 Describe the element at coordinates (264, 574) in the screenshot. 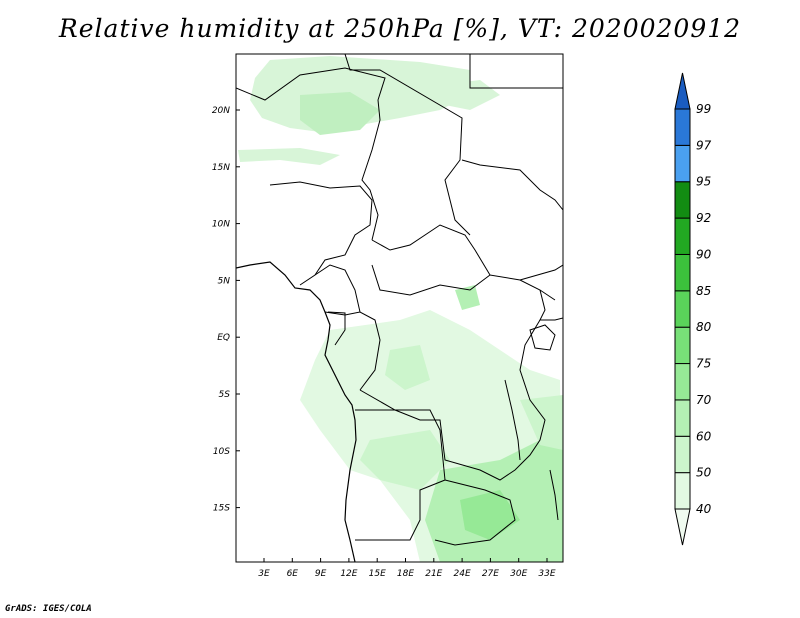

I see `lon-tick-label: 3E` at that location.